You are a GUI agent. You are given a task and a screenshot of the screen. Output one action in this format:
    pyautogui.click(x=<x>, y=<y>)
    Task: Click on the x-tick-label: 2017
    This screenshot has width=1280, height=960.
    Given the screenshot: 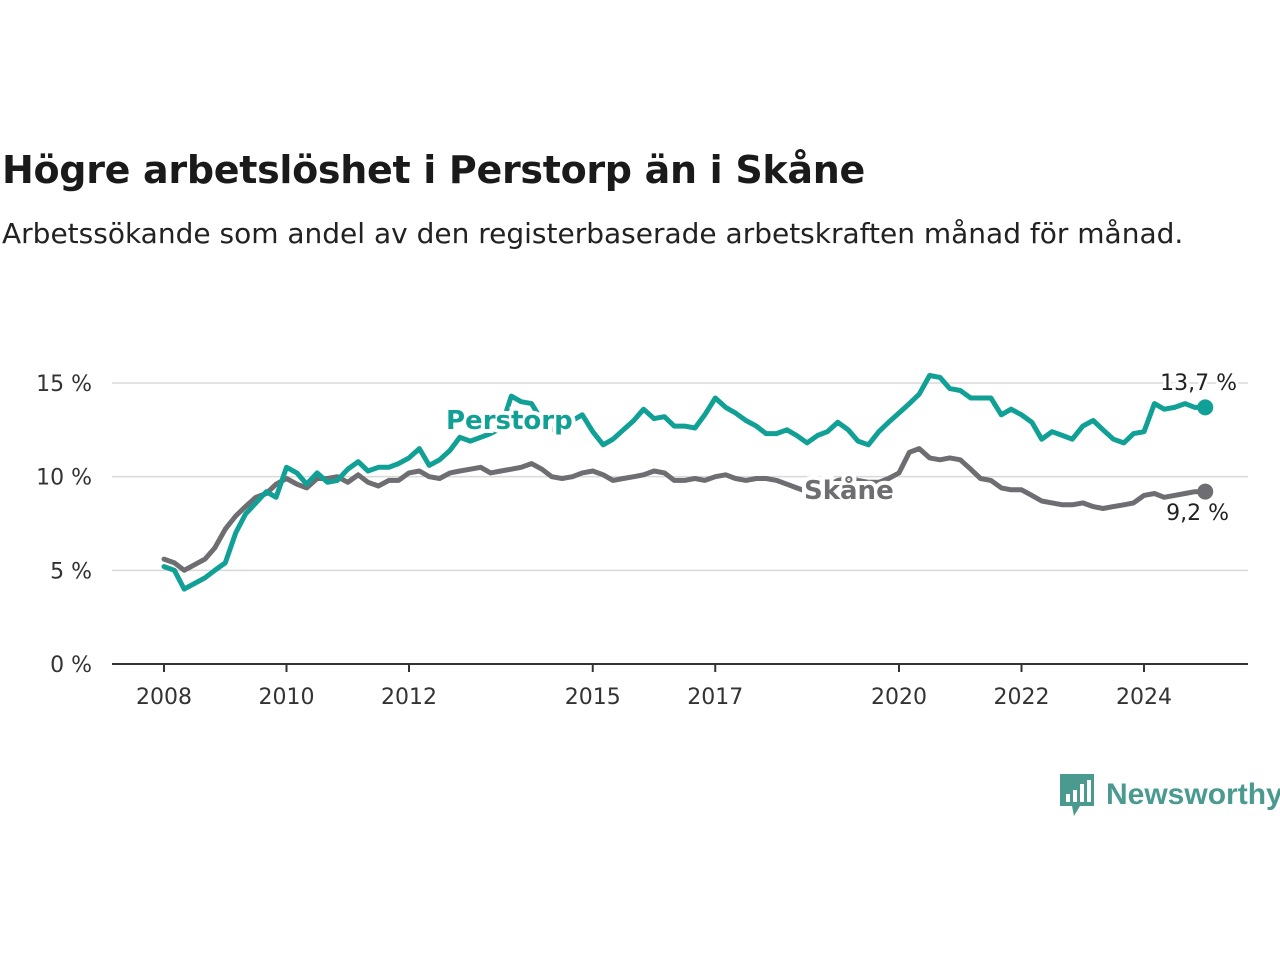 What is the action you would take?
    pyautogui.click(x=715, y=697)
    